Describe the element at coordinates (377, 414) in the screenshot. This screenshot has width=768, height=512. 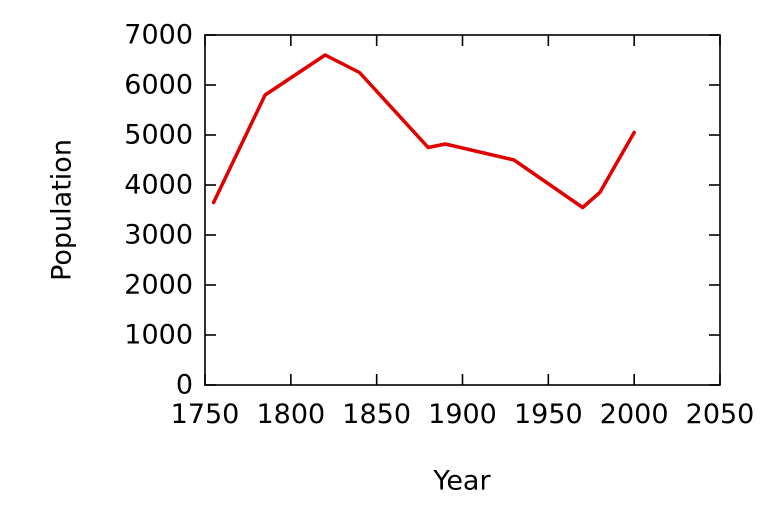
I see `x-tick-label: 1850` at that location.